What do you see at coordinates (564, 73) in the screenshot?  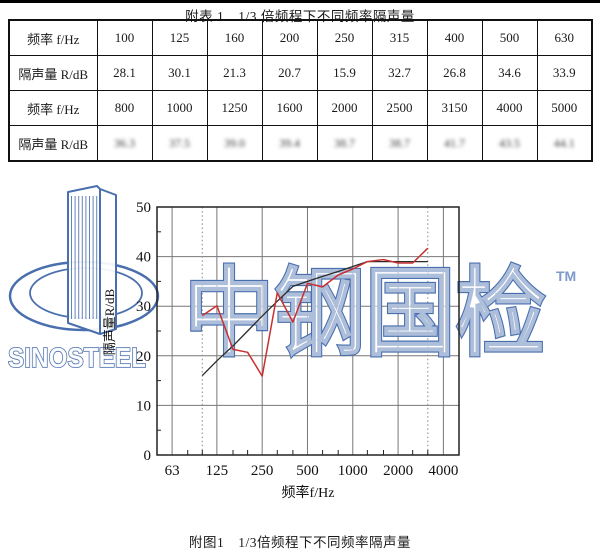 I see `value-cell: 33.9` at bounding box center [564, 73].